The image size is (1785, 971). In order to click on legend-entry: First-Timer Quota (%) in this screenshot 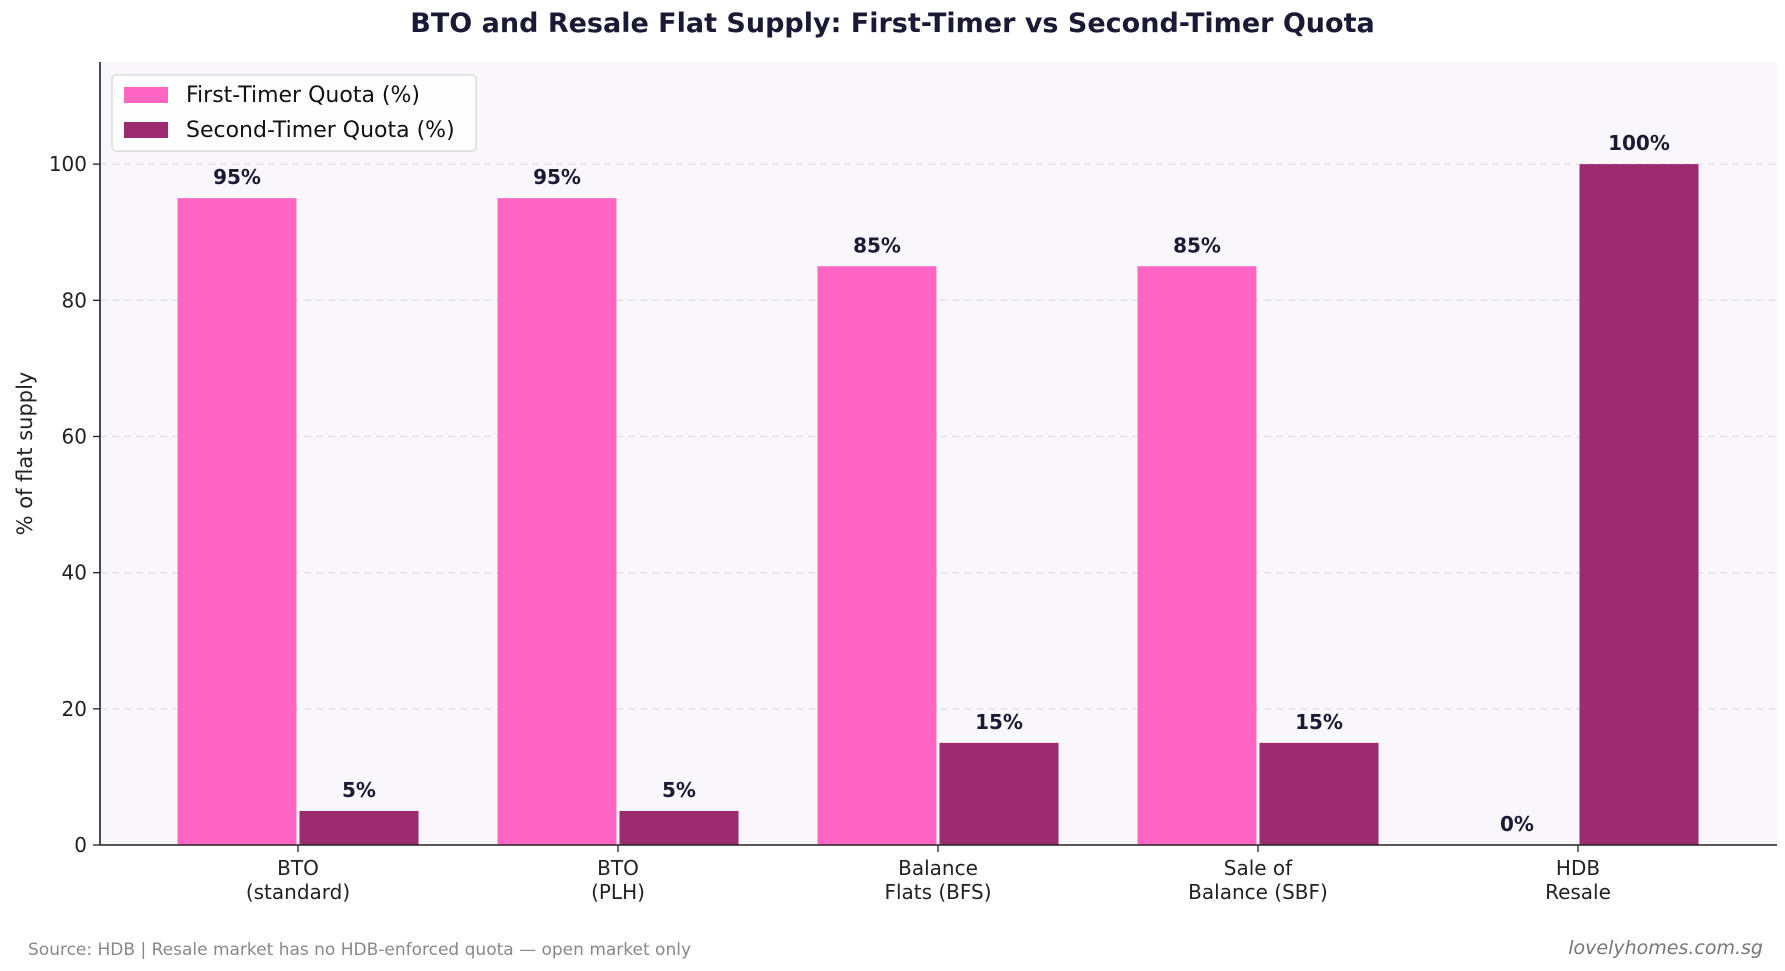, I will do `click(303, 95)`.